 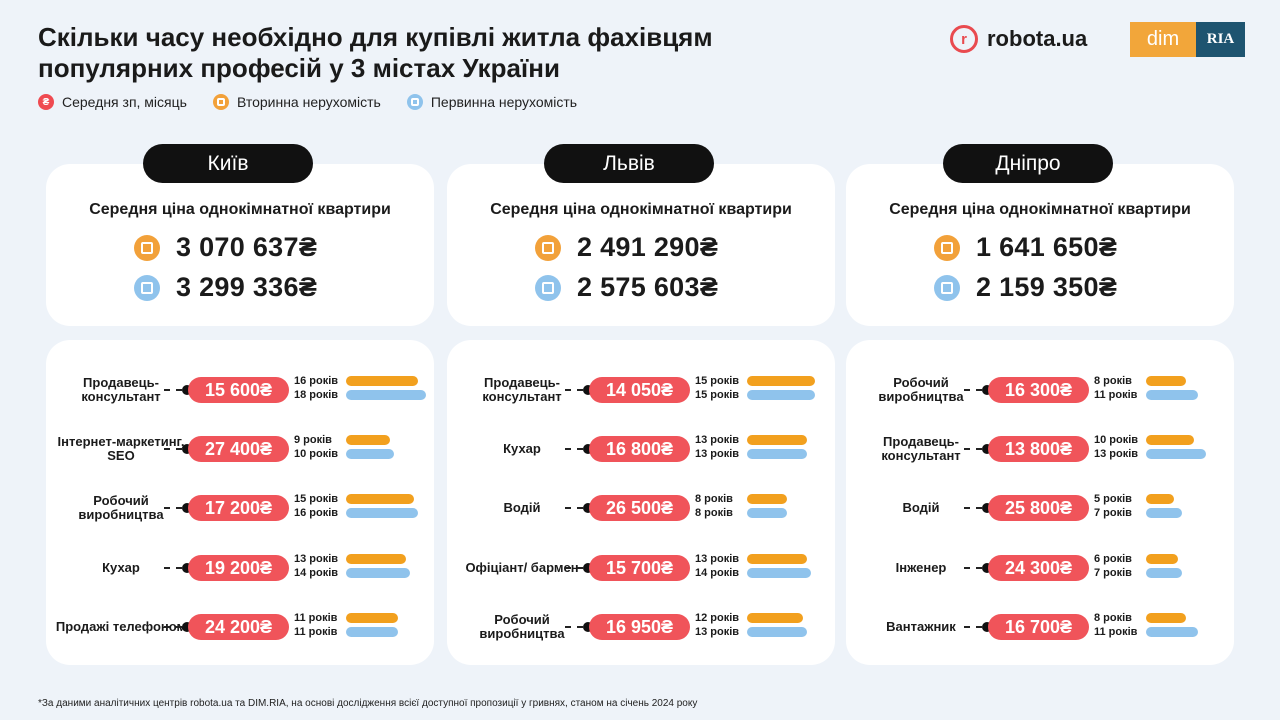 What do you see at coordinates (641, 449) in the screenshot?
I see `profession-row: Кухар 16 800₴ 13 років 13 років` at bounding box center [641, 449].